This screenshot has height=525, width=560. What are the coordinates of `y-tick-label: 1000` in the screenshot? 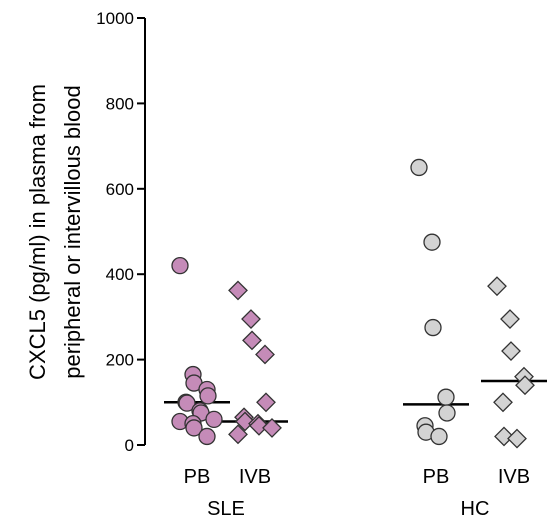 It's located at (115, 18).